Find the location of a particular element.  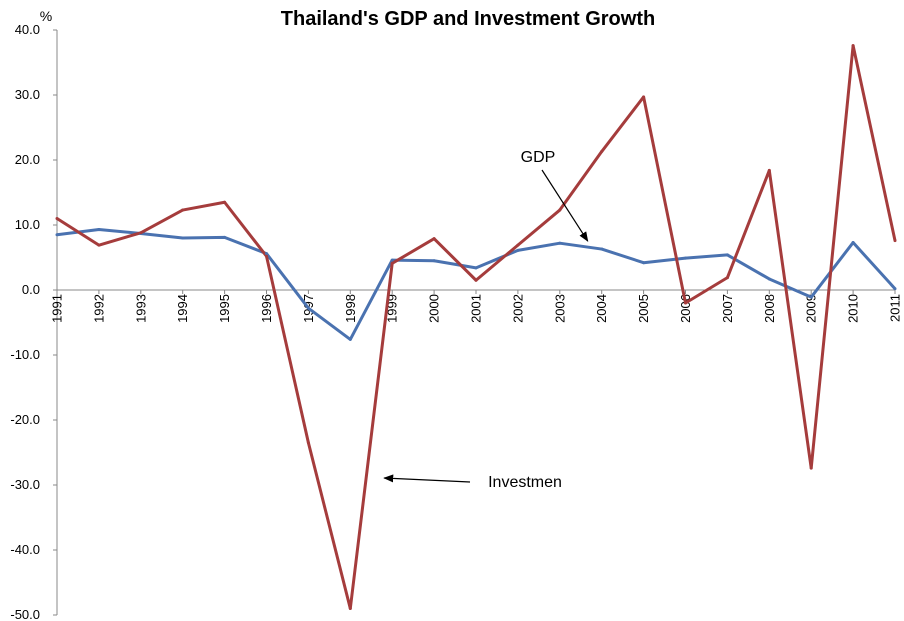

x-tick-label: 2004 is located at coordinates (601, 308).